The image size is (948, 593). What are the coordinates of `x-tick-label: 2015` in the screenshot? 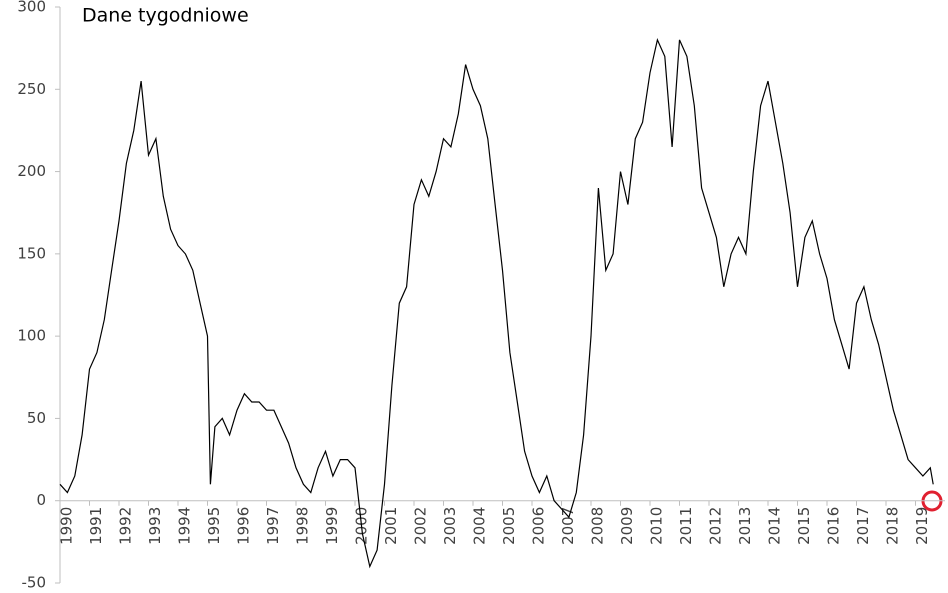 It's located at (804, 526).